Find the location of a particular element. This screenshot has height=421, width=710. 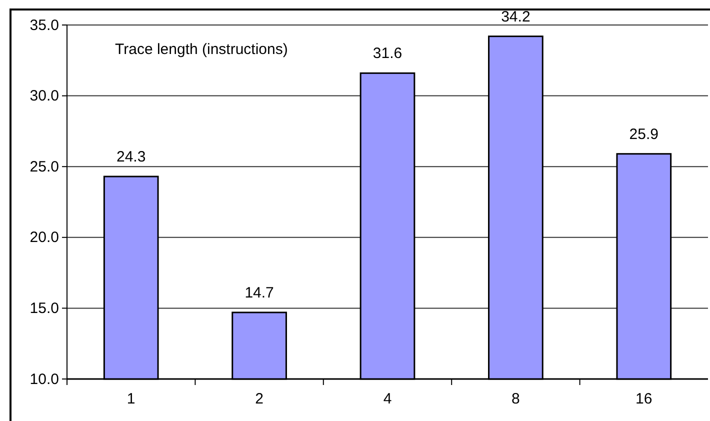

x-tick-label: 1 is located at coordinates (131, 399).